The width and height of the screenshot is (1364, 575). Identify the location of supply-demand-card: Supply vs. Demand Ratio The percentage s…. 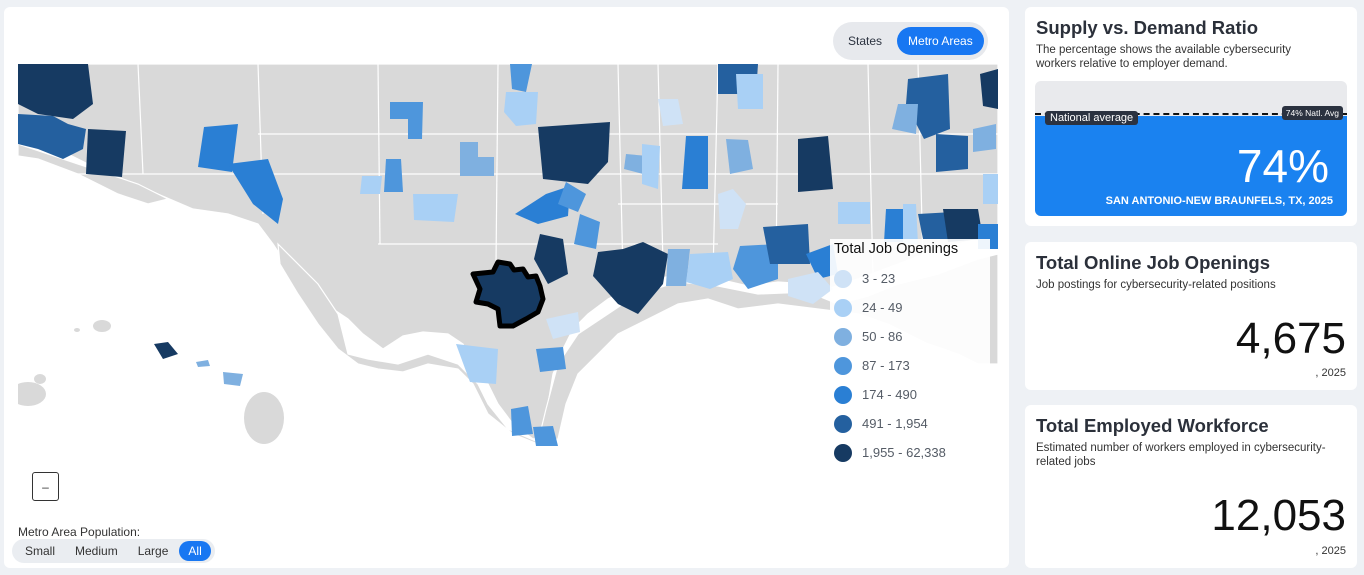
(1191, 116).